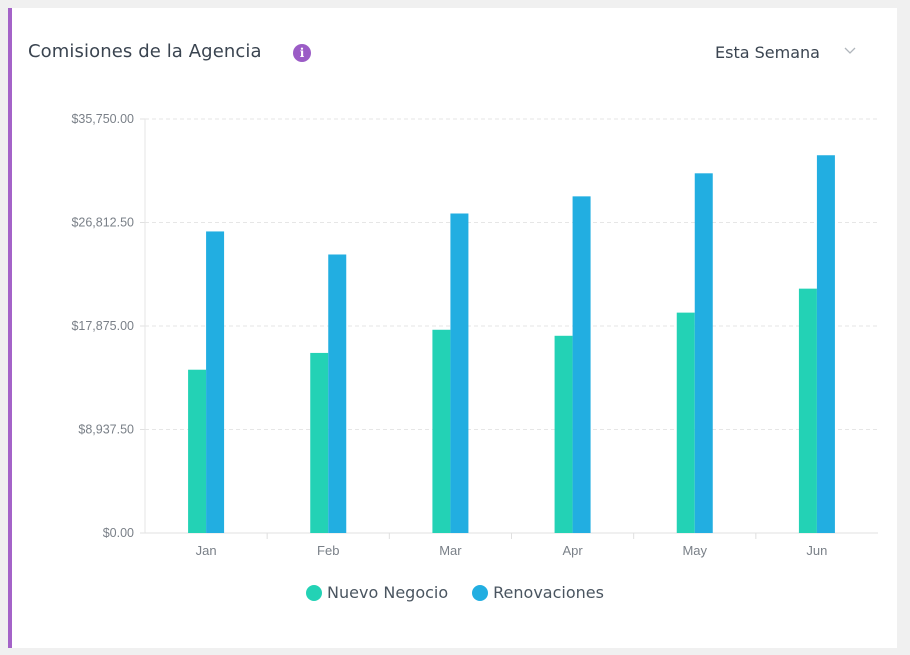 This screenshot has height=655, width=910. Describe the element at coordinates (388, 592) in the screenshot. I see `legend-label: Nuevo Negocio` at that location.